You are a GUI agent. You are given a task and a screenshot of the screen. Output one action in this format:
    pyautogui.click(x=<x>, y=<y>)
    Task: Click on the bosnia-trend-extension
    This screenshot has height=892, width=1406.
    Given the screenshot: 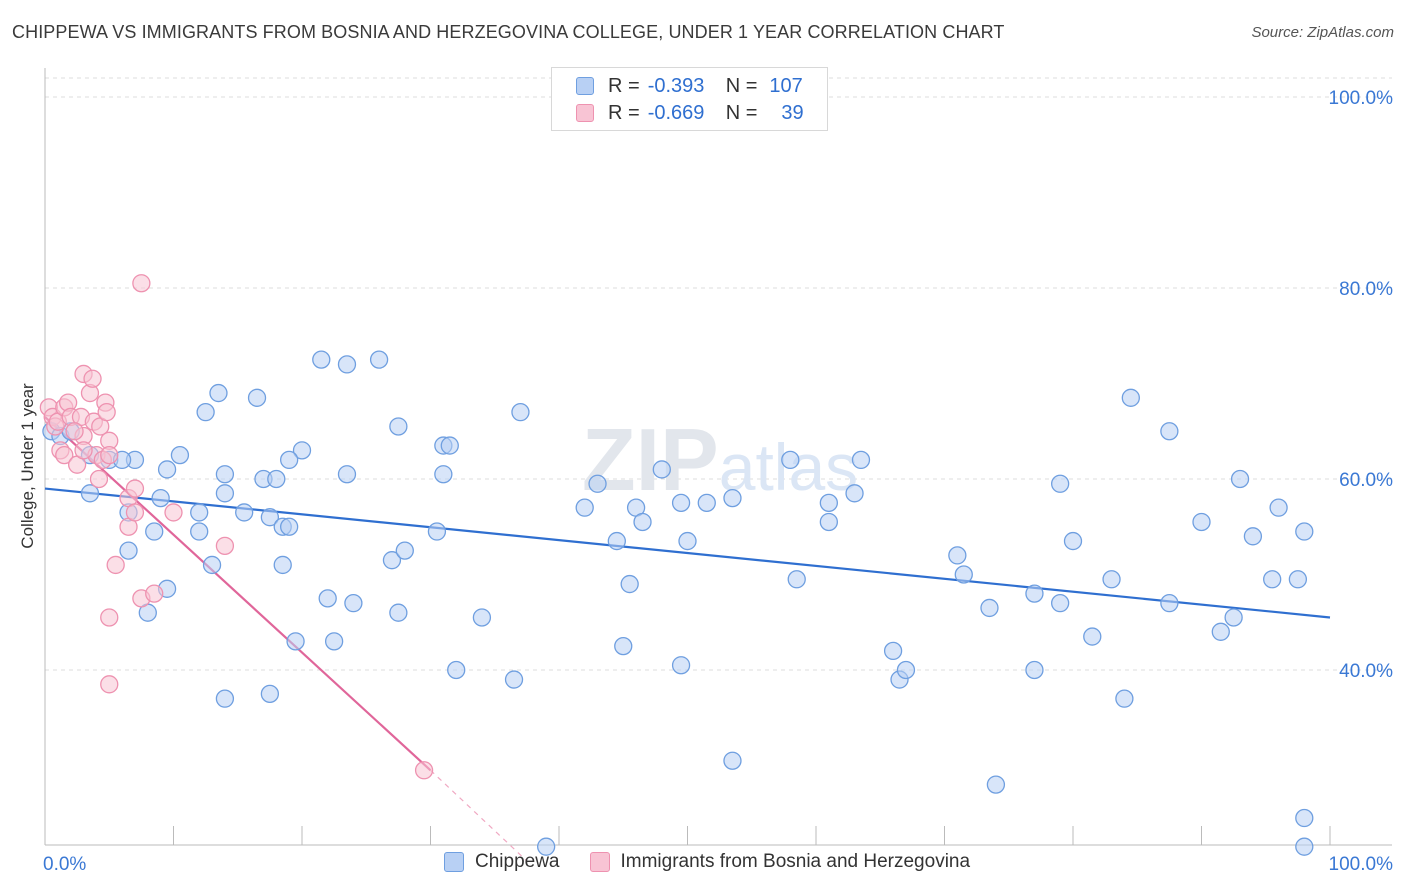 What is the action you would take?
    pyautogui.click(x=479, y=815)
    